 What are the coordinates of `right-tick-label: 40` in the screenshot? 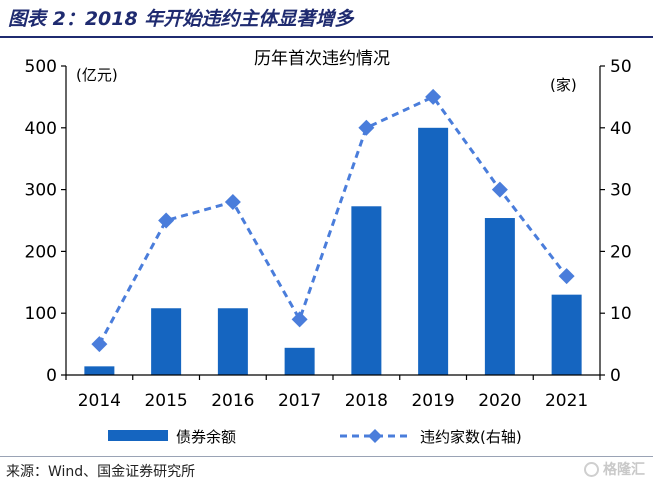 It's located at (621, 129).